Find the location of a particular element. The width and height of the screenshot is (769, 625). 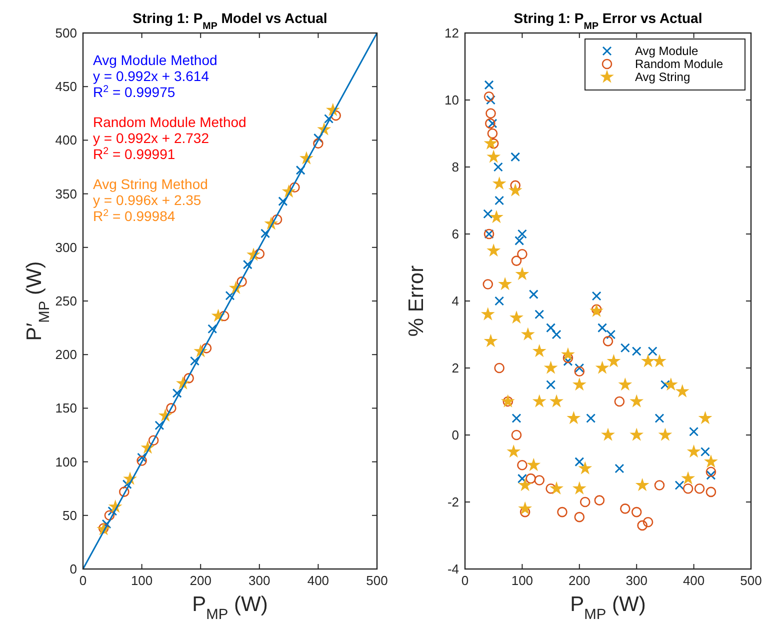

y-tick-label: 450 is located at coordinates (66, 86).